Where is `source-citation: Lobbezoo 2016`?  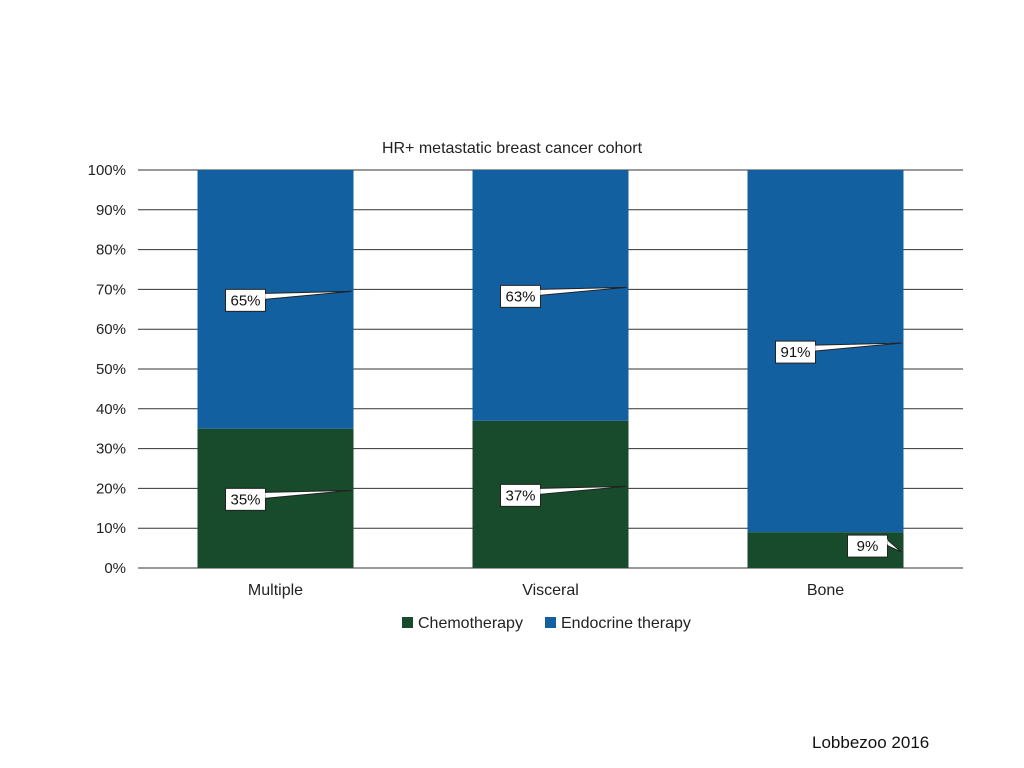
source-citation: Lobbezoo 2016 is located at coordinates (871, 742).